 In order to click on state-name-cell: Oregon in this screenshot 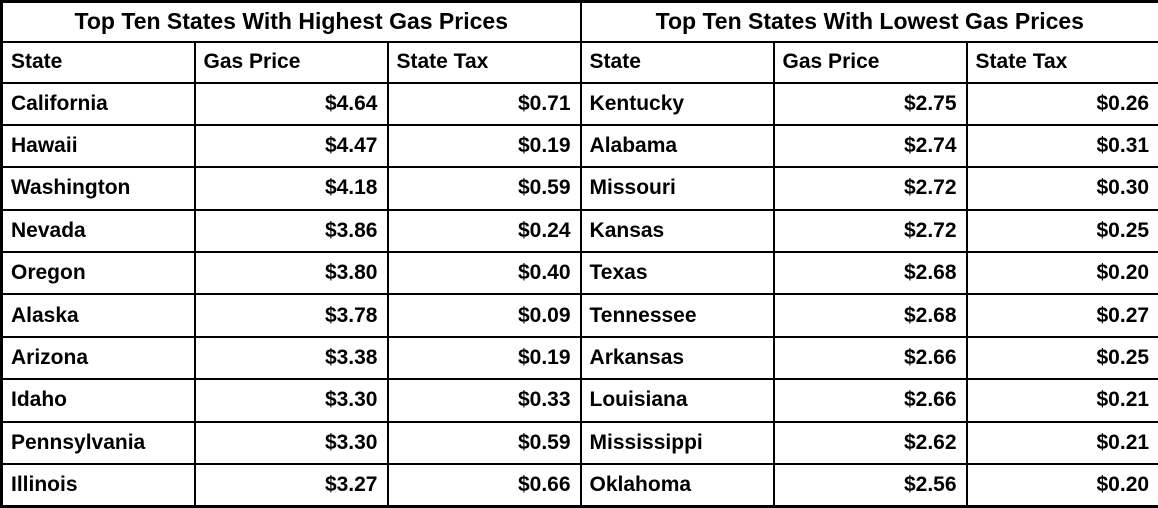, I will do `click(98, 273)`.